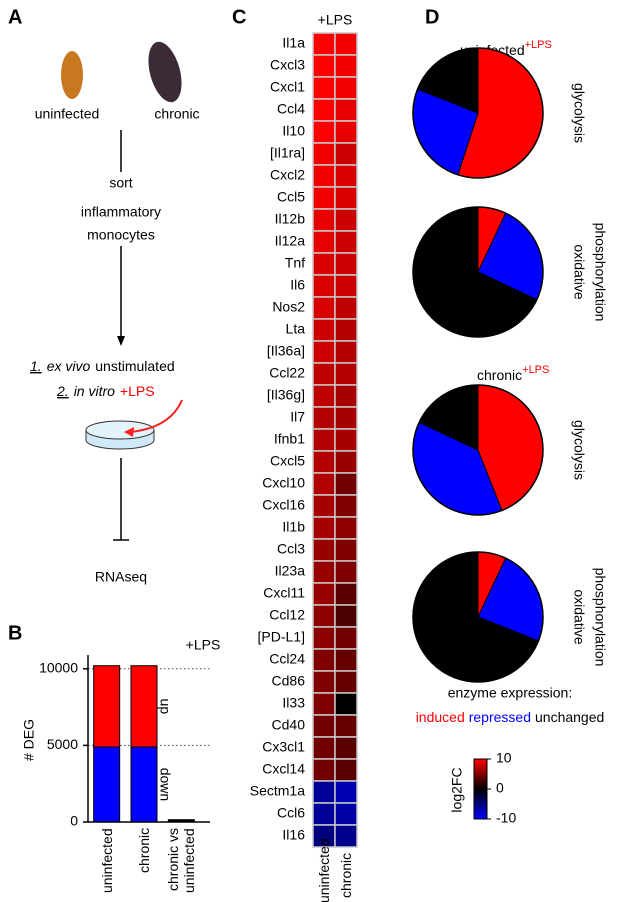 The height and width of the screenshot is (902, 617). Describe the element at coordinates (290, 219) in the screenshot. I see `row-label: Il12b` at that location.